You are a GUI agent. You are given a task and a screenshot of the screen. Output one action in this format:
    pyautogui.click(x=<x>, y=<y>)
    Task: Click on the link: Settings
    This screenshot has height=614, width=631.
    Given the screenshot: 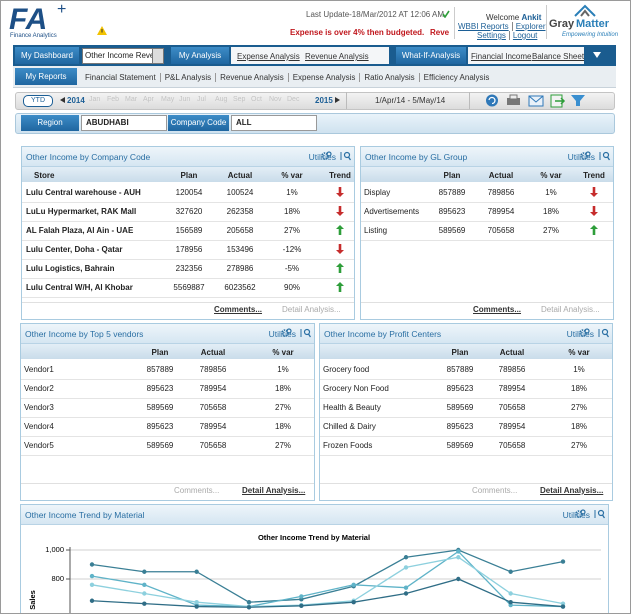 What is the action you would take?
    pyautogui.click(x=491, y=35)
    